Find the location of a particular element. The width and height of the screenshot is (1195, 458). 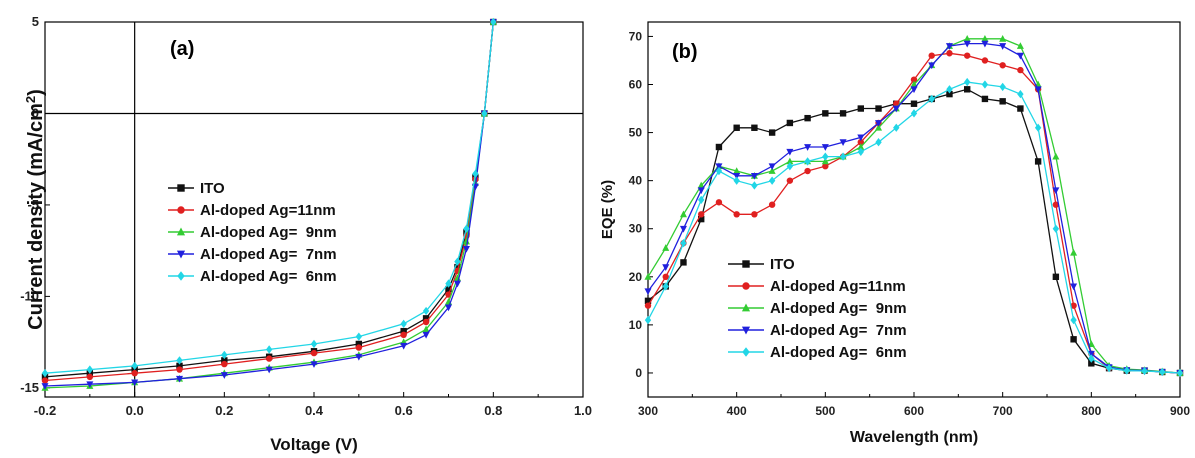

x-tick-label: 0.8 is located at coordinates (493, 410).